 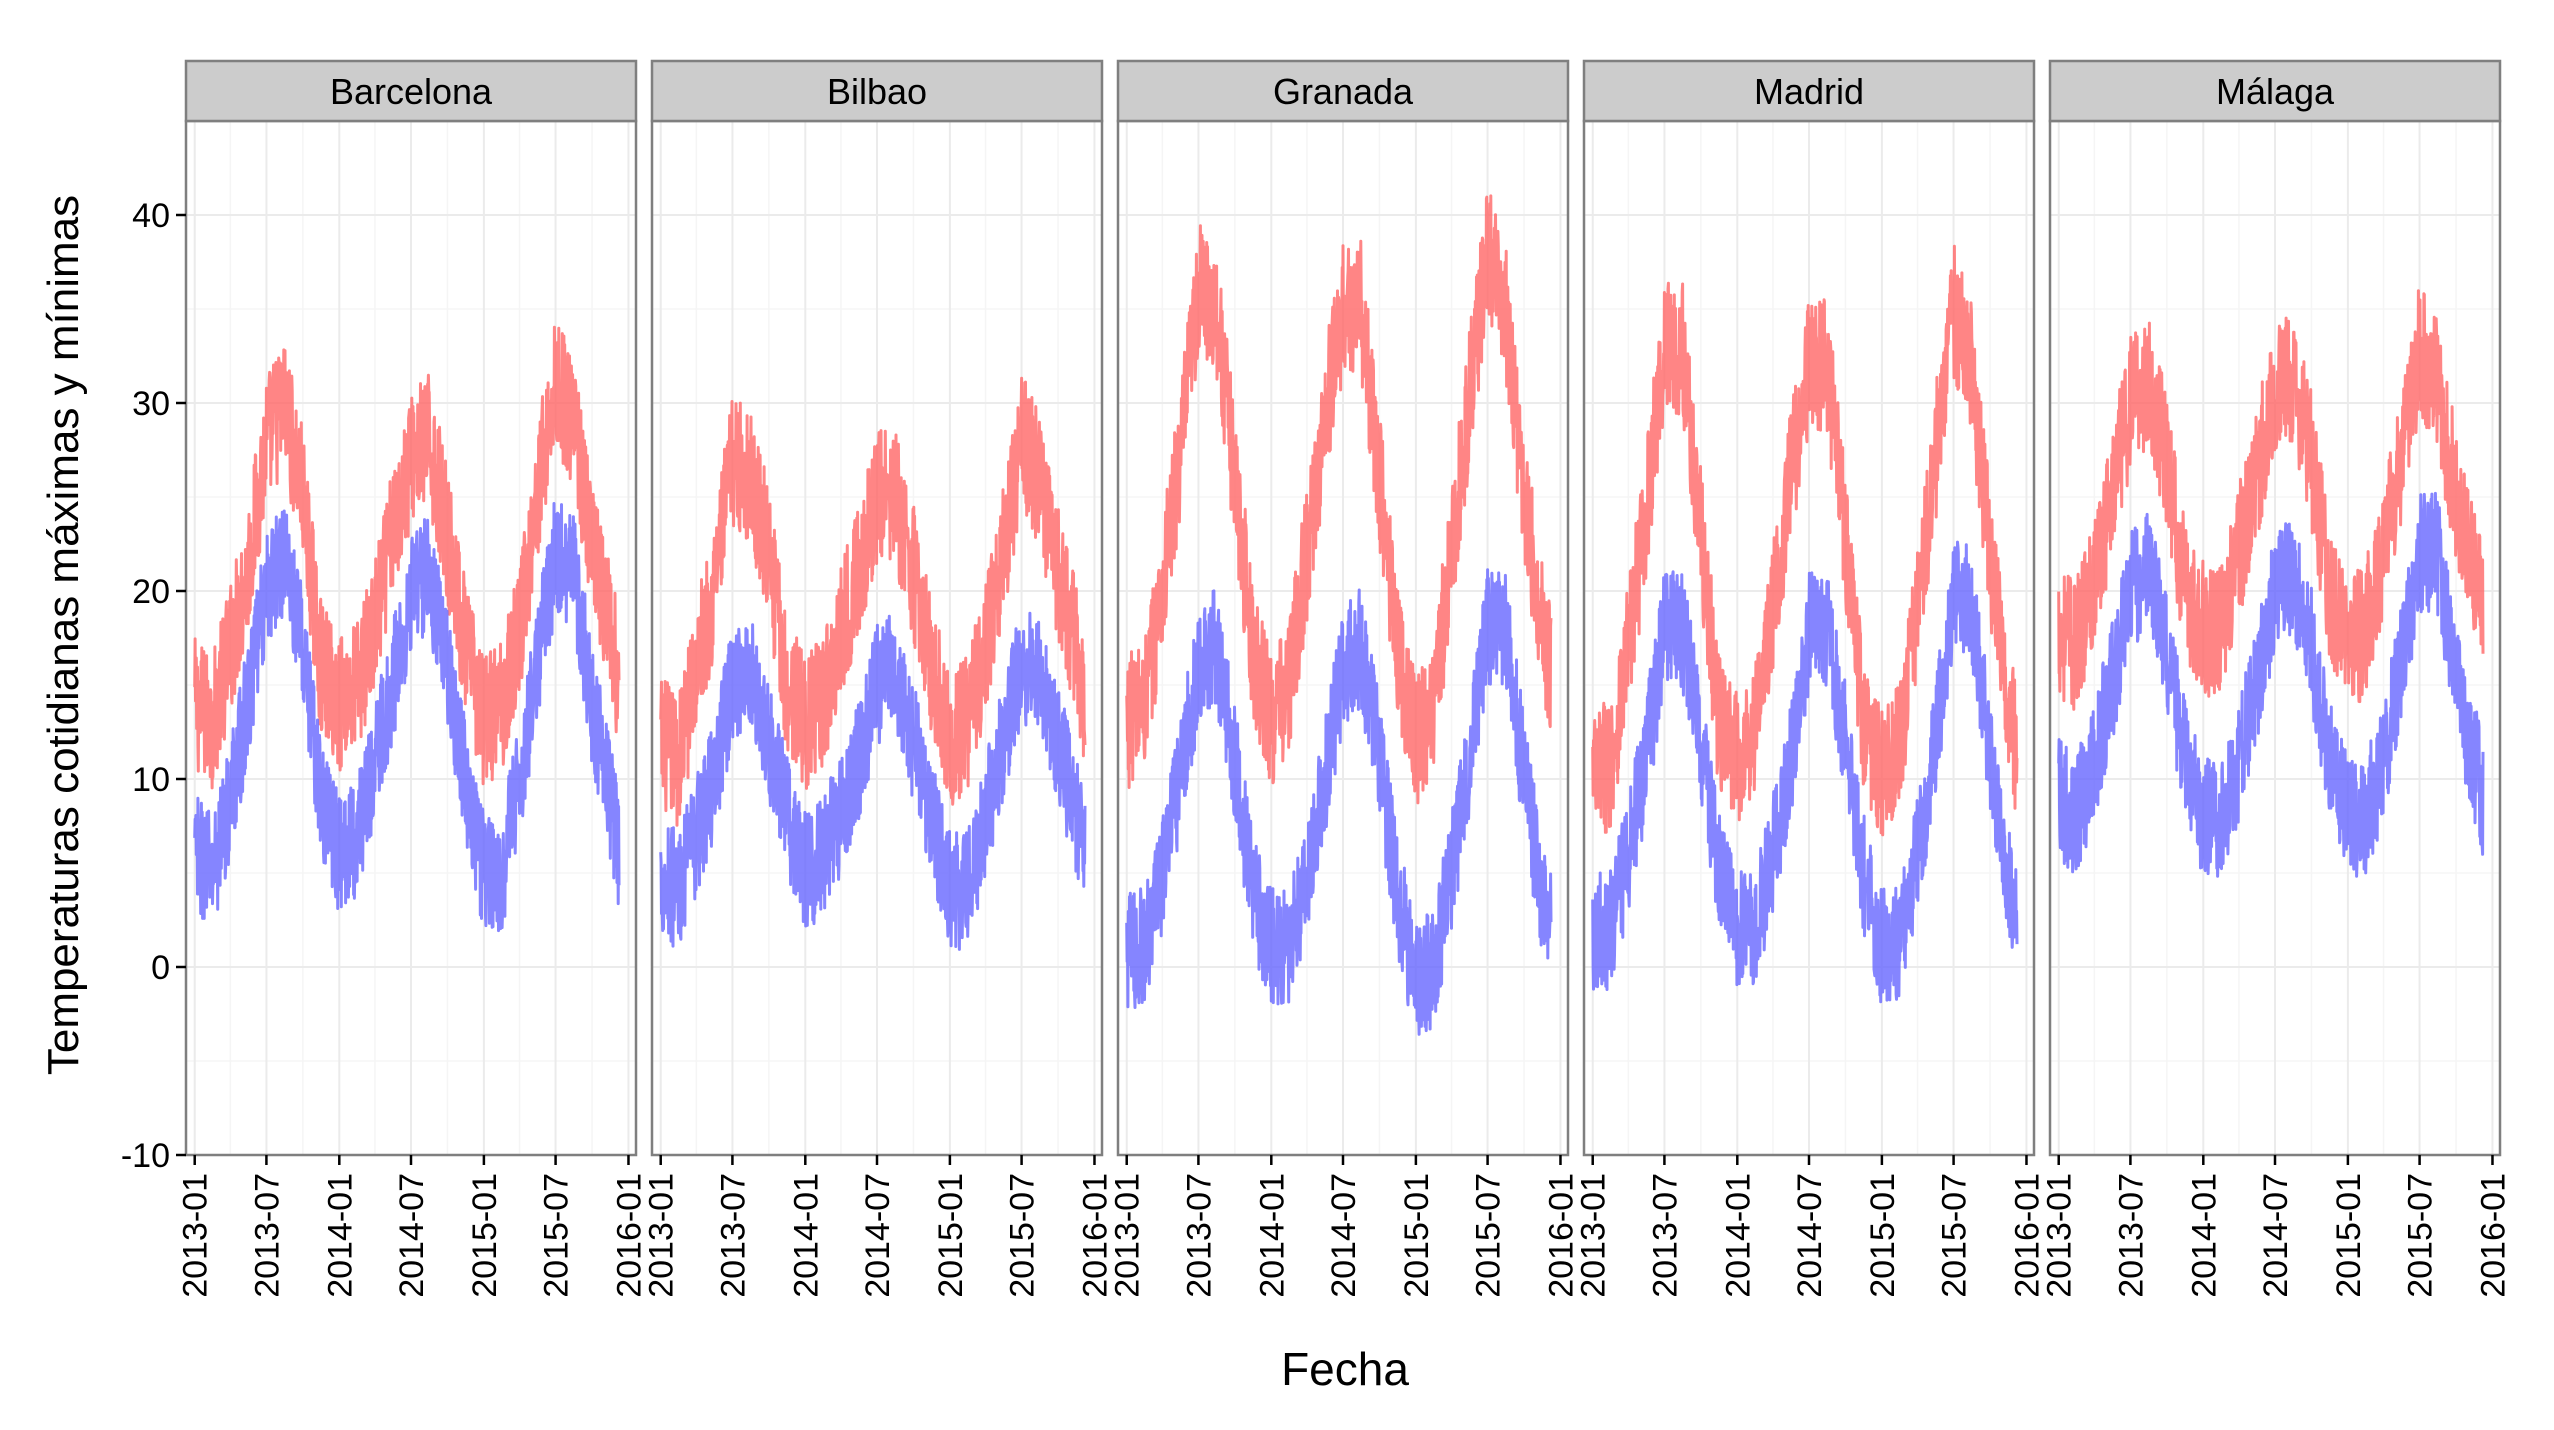 I want to click on y-tick-label: 20, so click(x=151, y=592).